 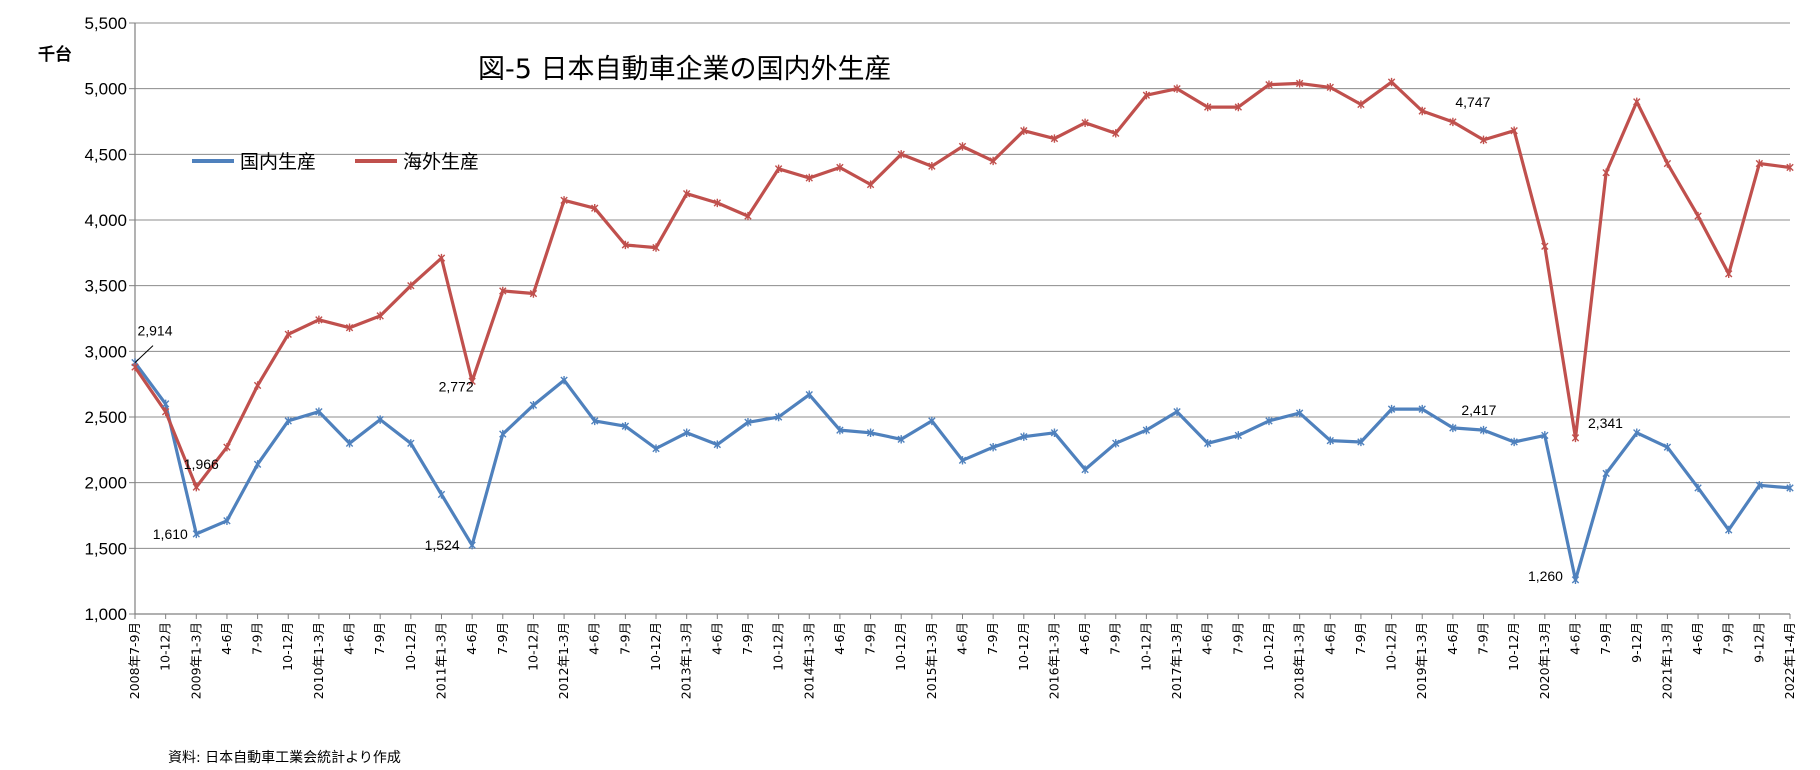 What do you see at coordinates (442, 545) in the screenshot?
I see `data-label: 1,524` at bounding box center [442, 545].